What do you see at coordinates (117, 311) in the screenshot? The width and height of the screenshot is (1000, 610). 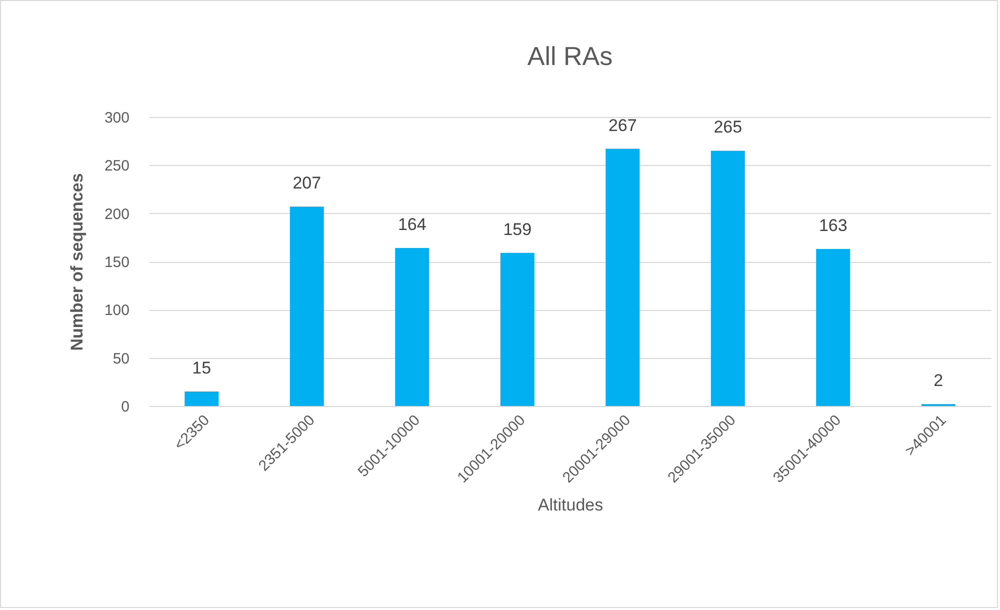 I see `y-tick-label: 100` at bounding box center [117, 311].